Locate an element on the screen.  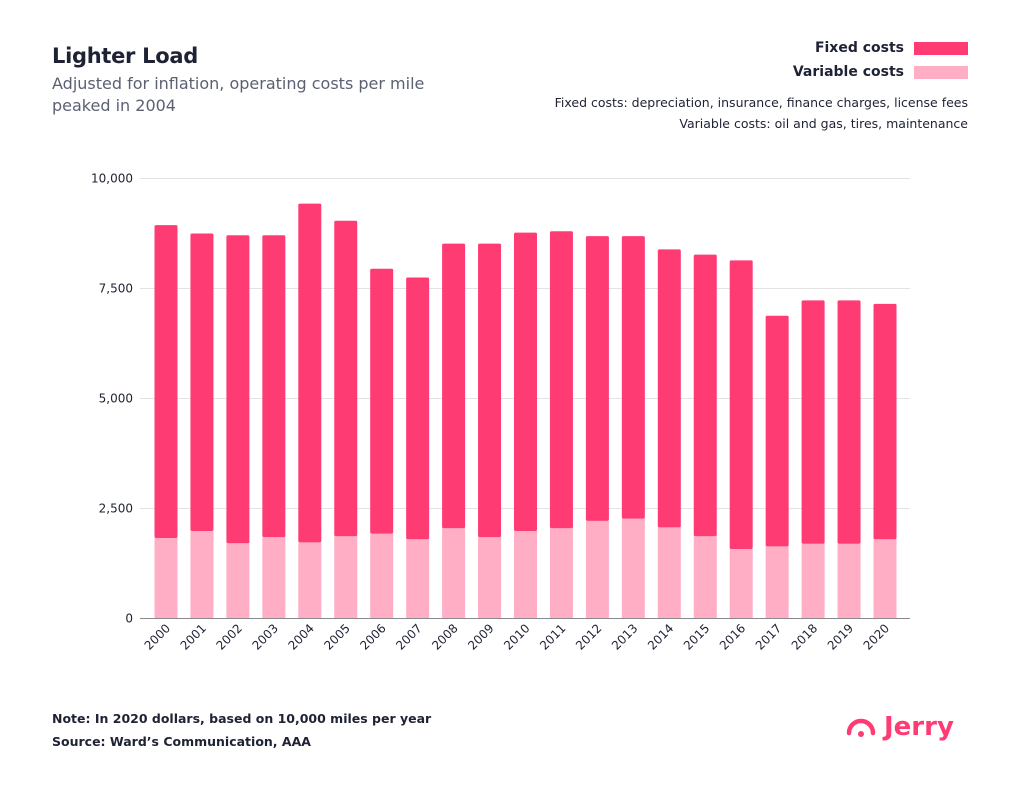
legend-variable: Variable costs is located at coordinates (880, 72).